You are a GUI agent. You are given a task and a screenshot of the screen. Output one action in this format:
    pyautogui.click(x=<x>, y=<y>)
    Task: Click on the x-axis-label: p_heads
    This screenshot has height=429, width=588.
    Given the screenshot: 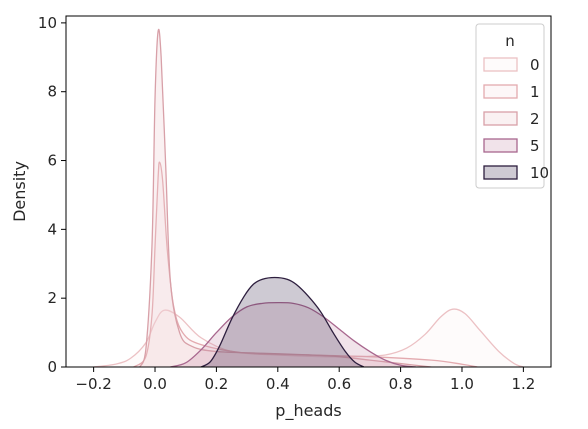 What is the action you would take?
    pyautogui.click(x=308, y=411)
    